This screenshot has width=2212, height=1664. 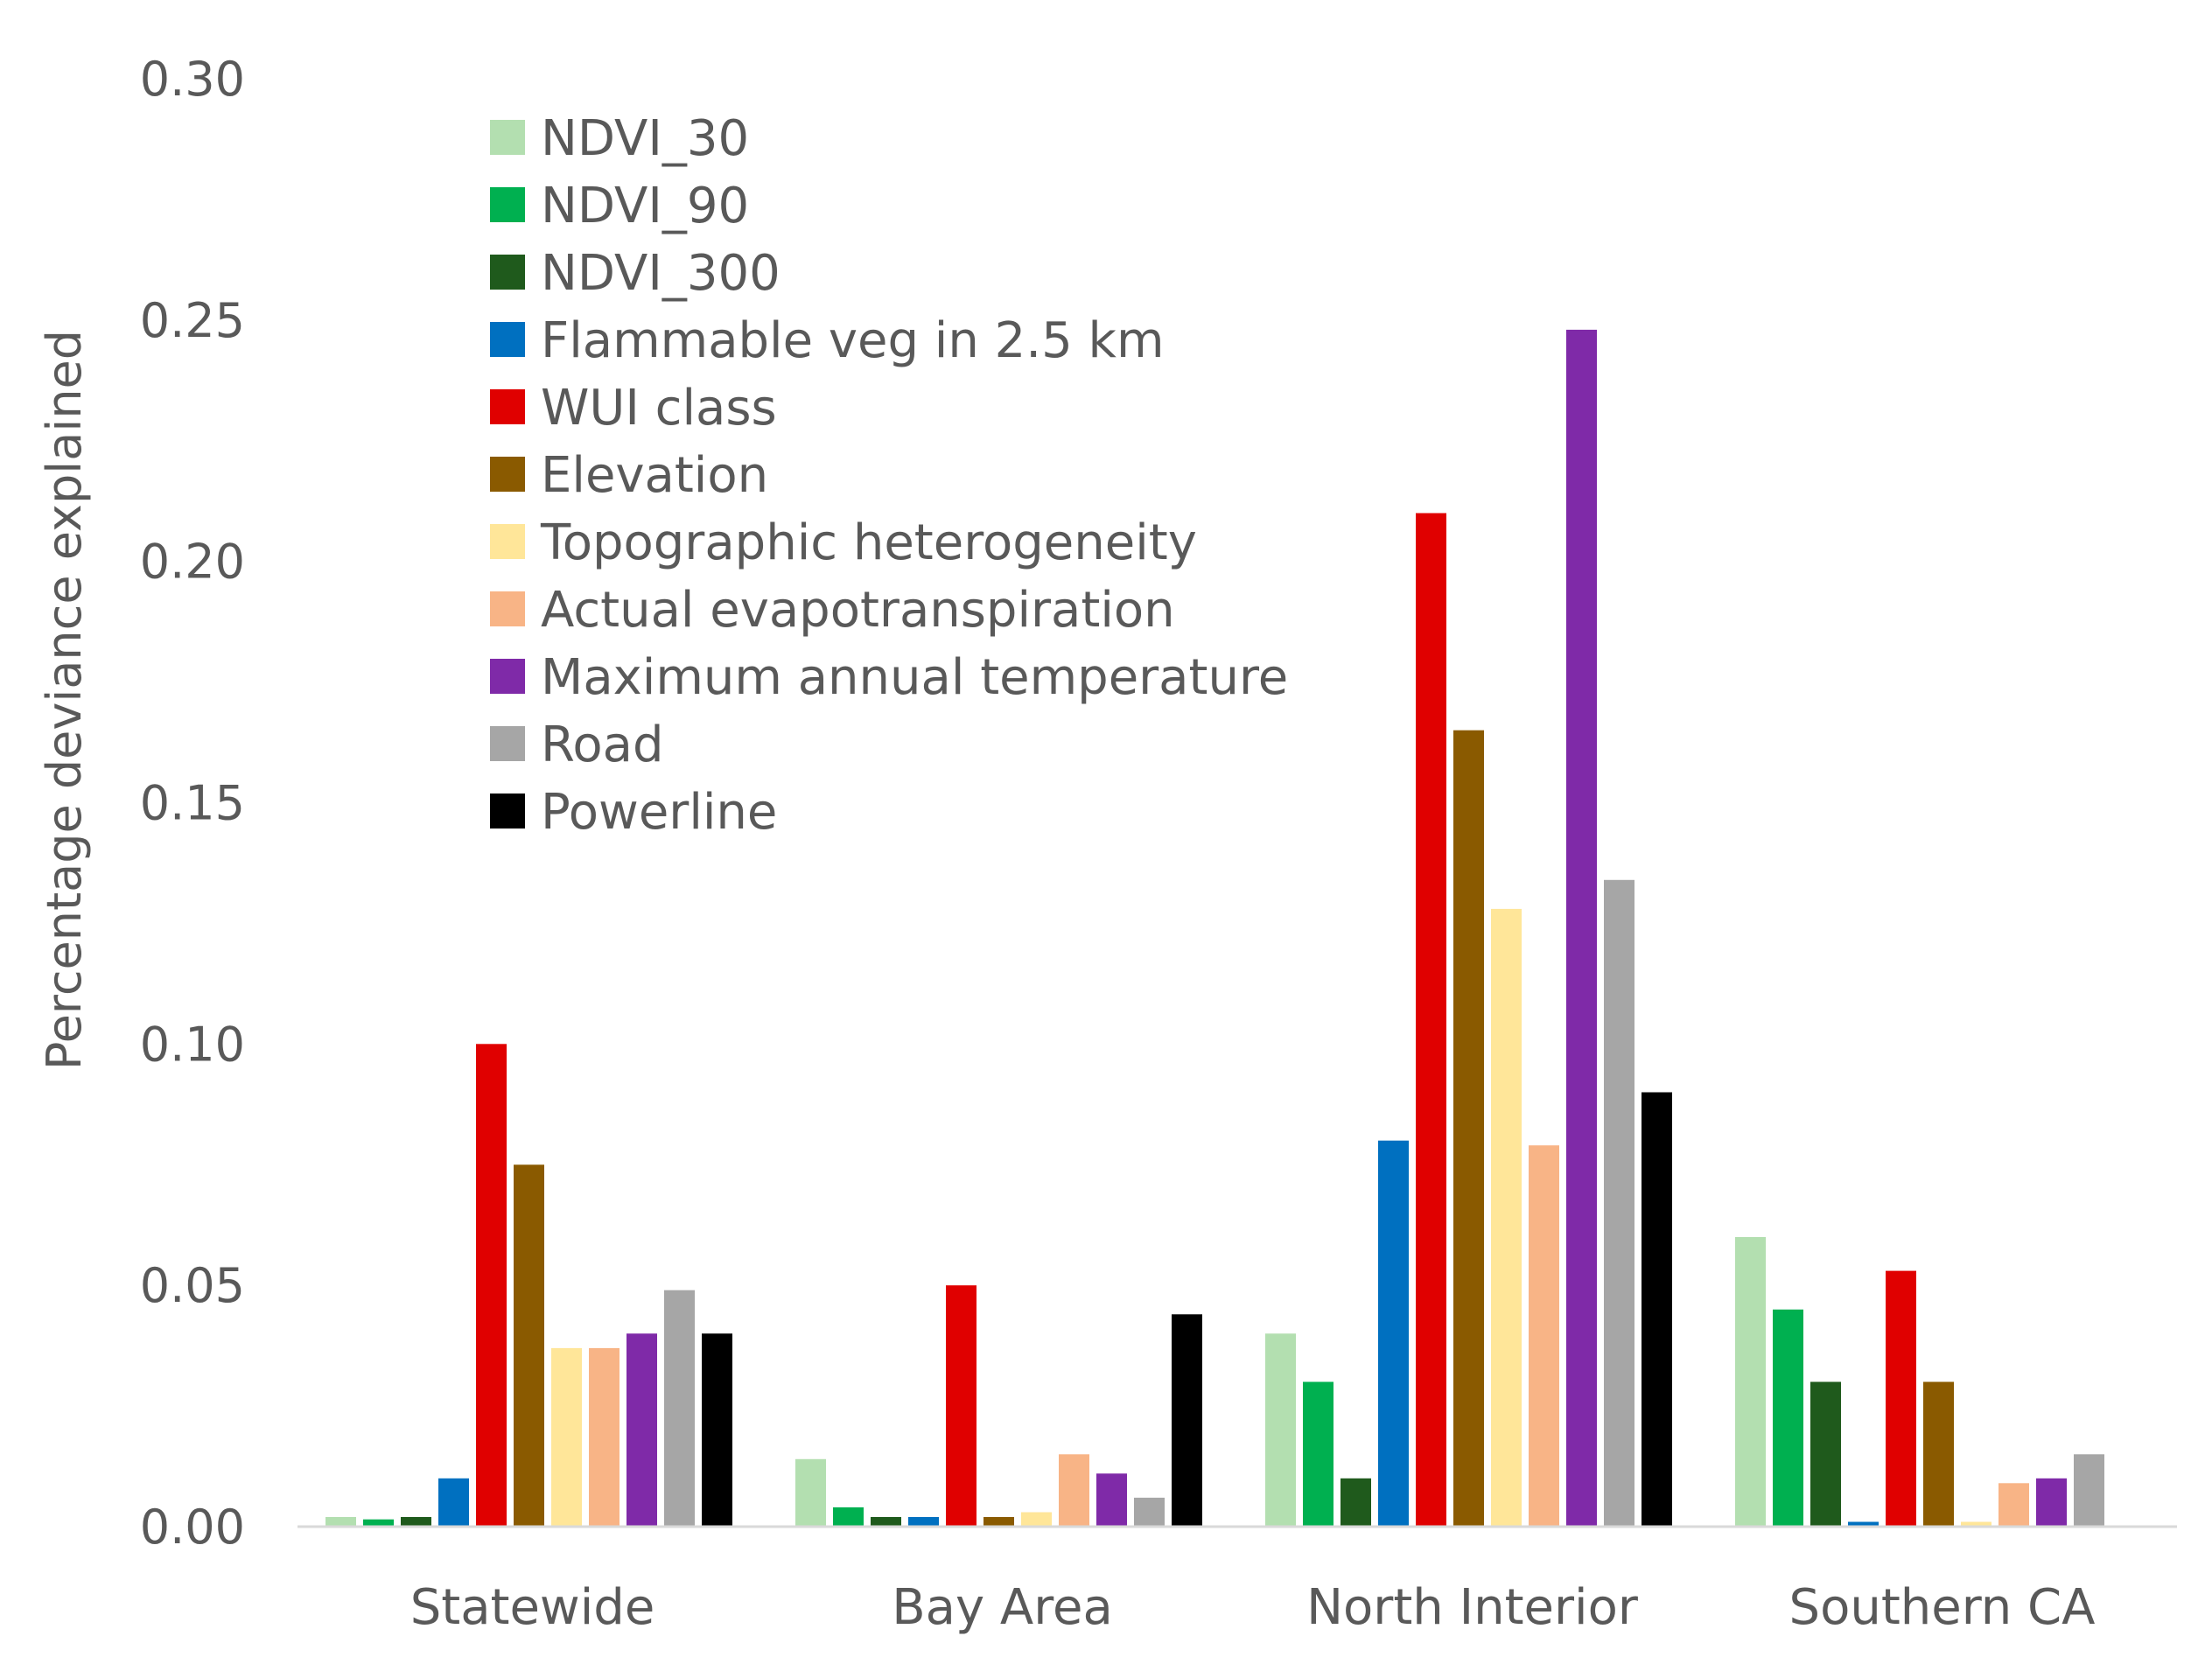 I want to click on legend-label: Flammable veg in 2.5 km, so click(x=853, y=340).